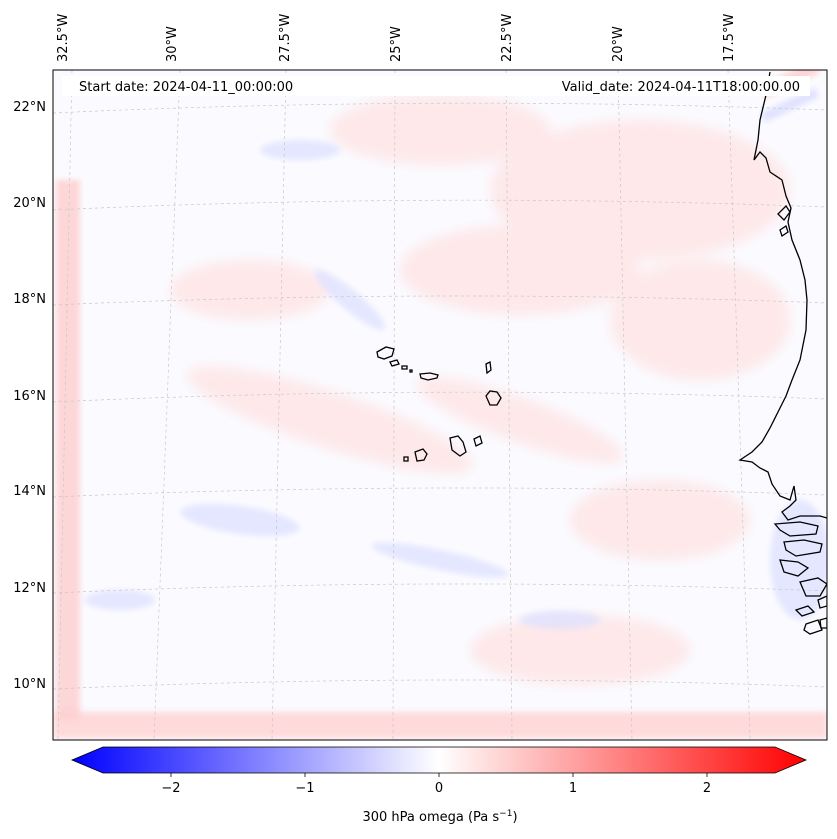 This screenshot has width=837, height=839. What do you see at coordinates (439, 775) in the screenshot?
I see `colorbar-ticks` at bounding box center [439, 775].